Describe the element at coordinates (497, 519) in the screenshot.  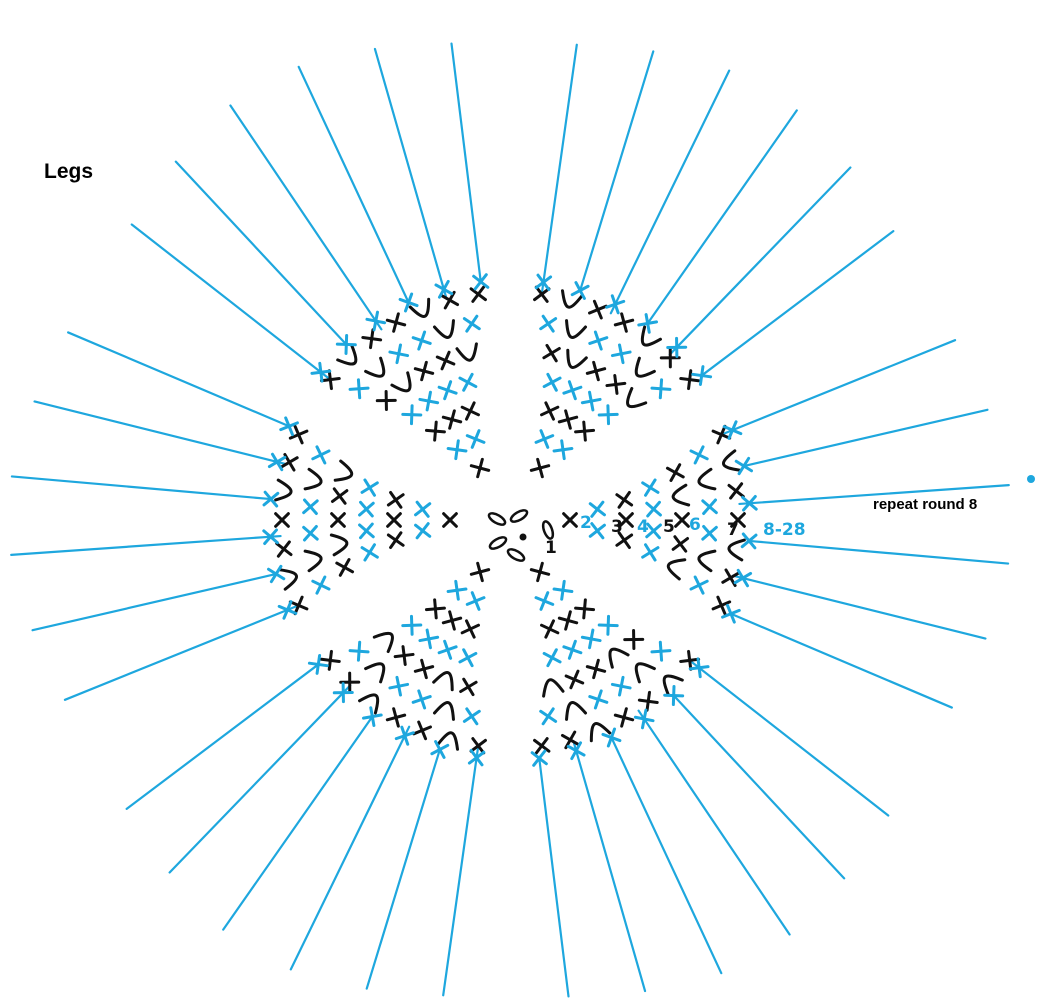
I see `chain-oval` at that location.